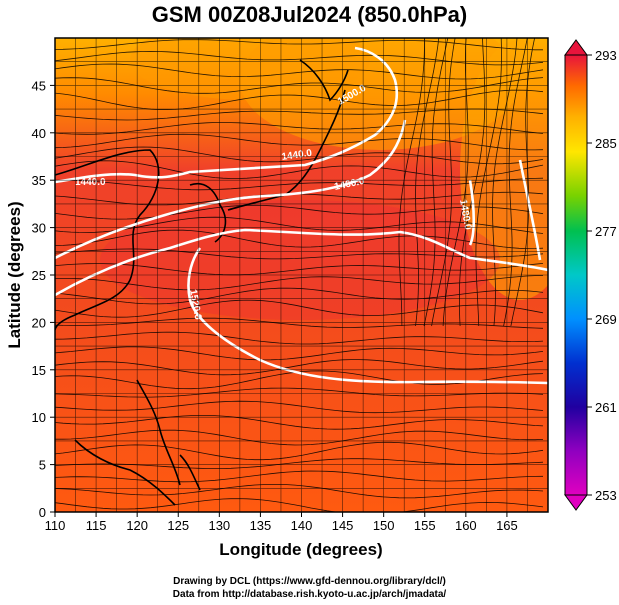  What do you see at coordinates (302, 525) in the screenshot?
I see `x-tick-label: 140` at bounding box center [302, 525].